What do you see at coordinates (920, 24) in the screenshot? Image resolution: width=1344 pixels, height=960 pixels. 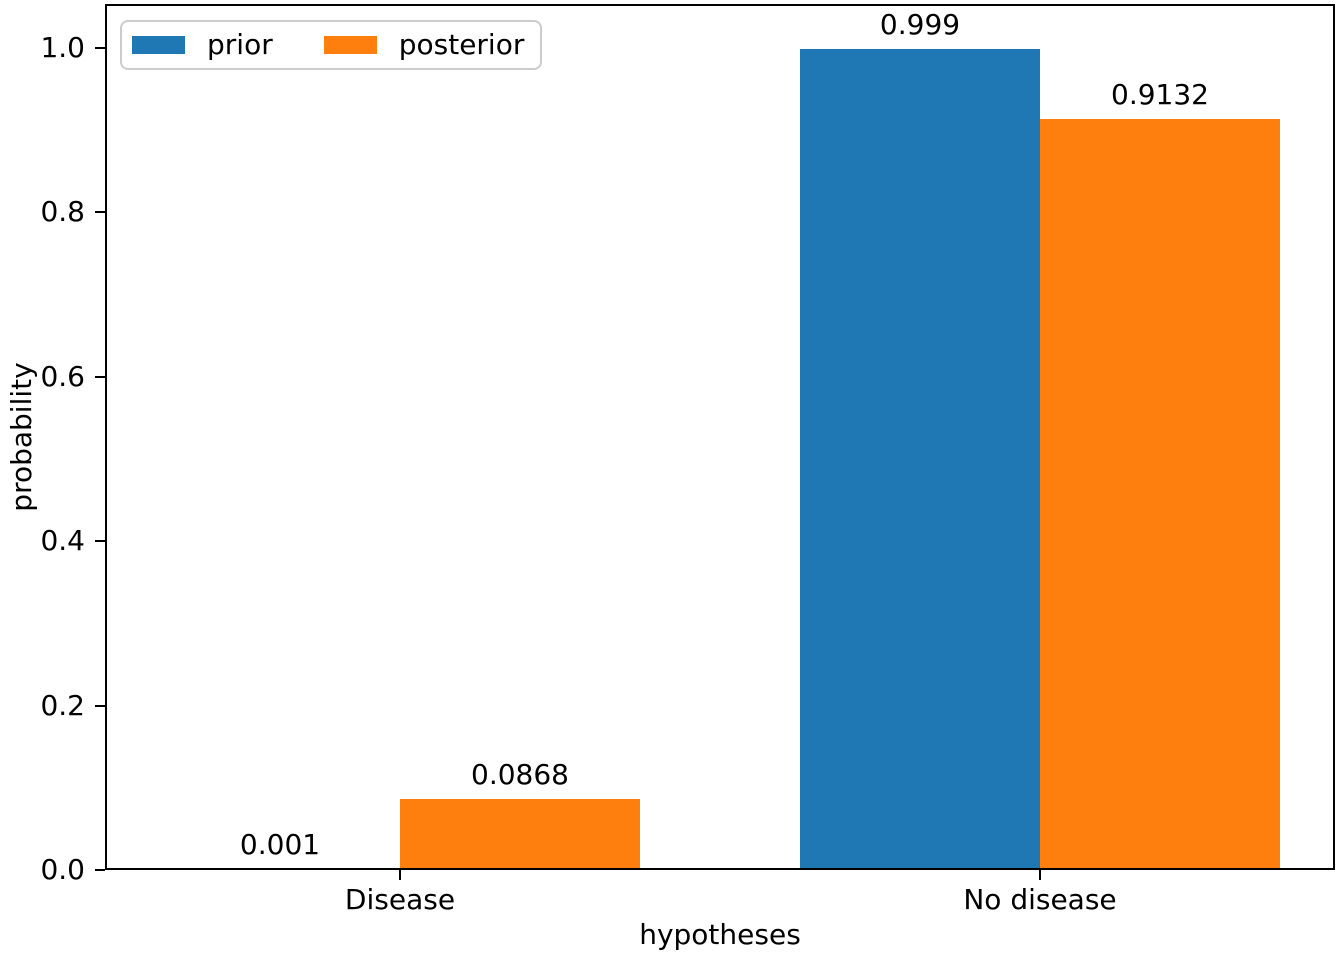 I see `bar-value-label-prior-no-disease: 0.999` at bounding box center [920, 24].